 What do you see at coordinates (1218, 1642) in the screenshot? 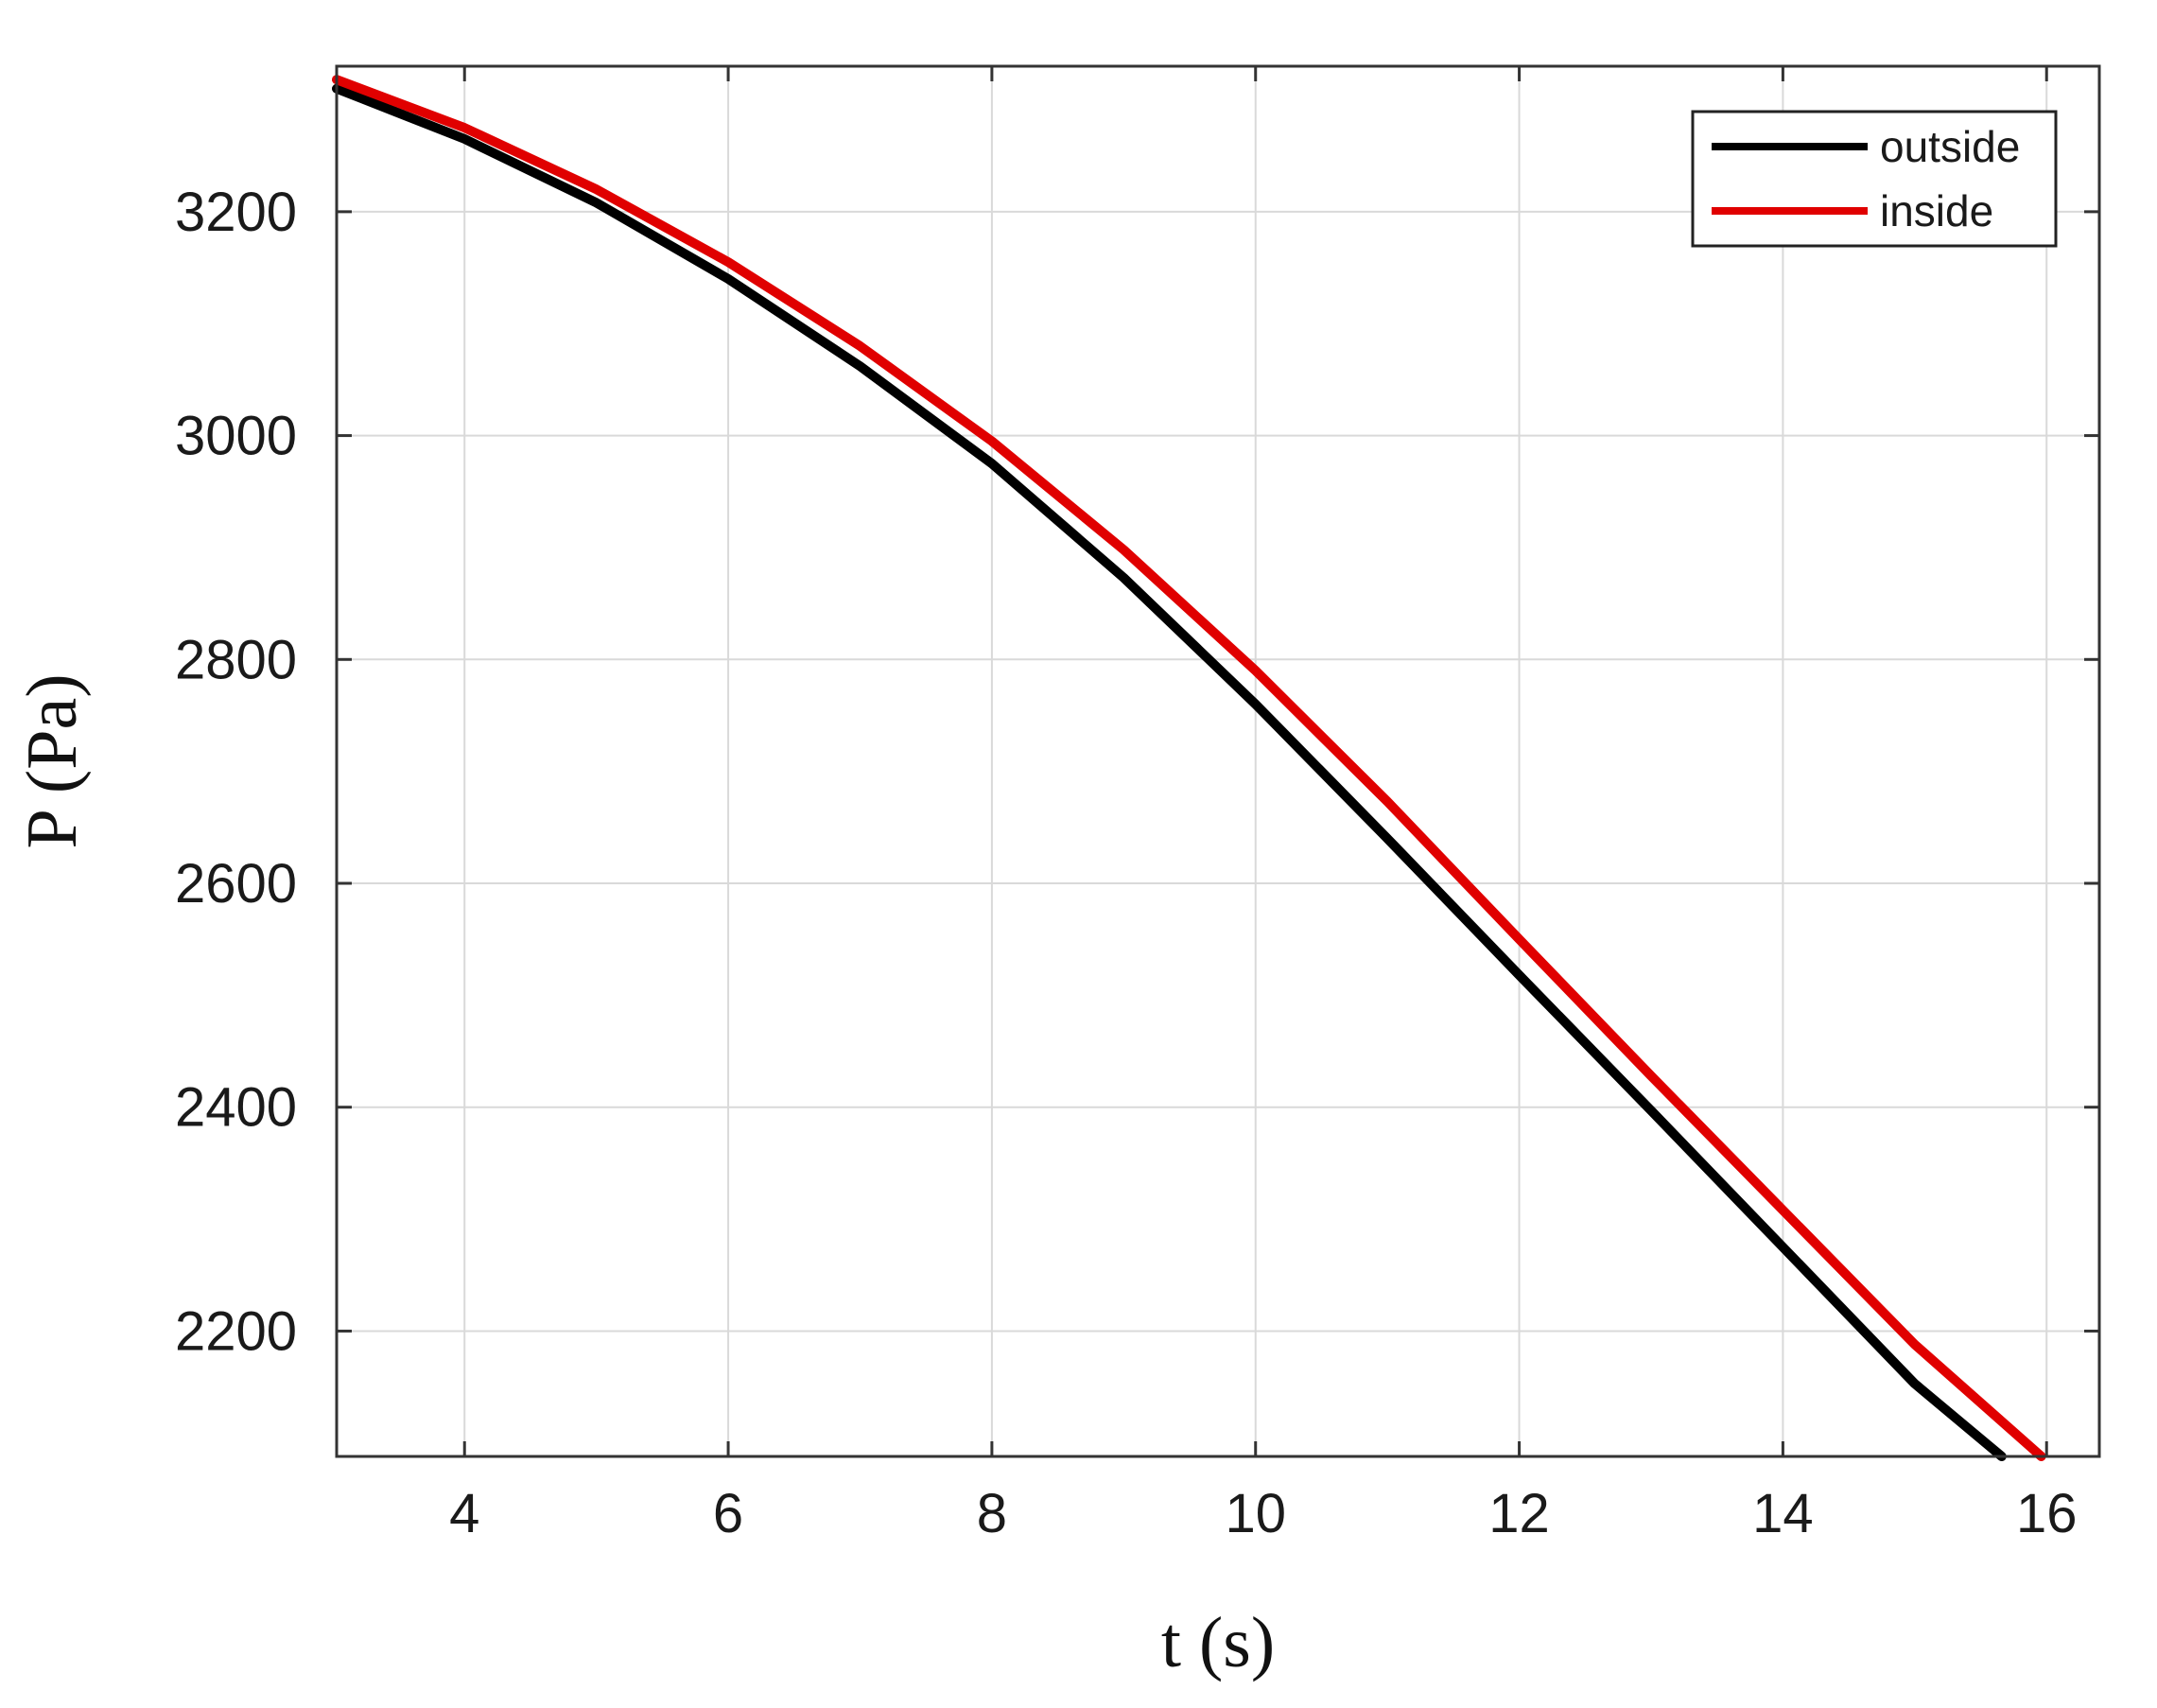
I see `x-axis-label: t (s)` at bounding box center [1218, 1642].